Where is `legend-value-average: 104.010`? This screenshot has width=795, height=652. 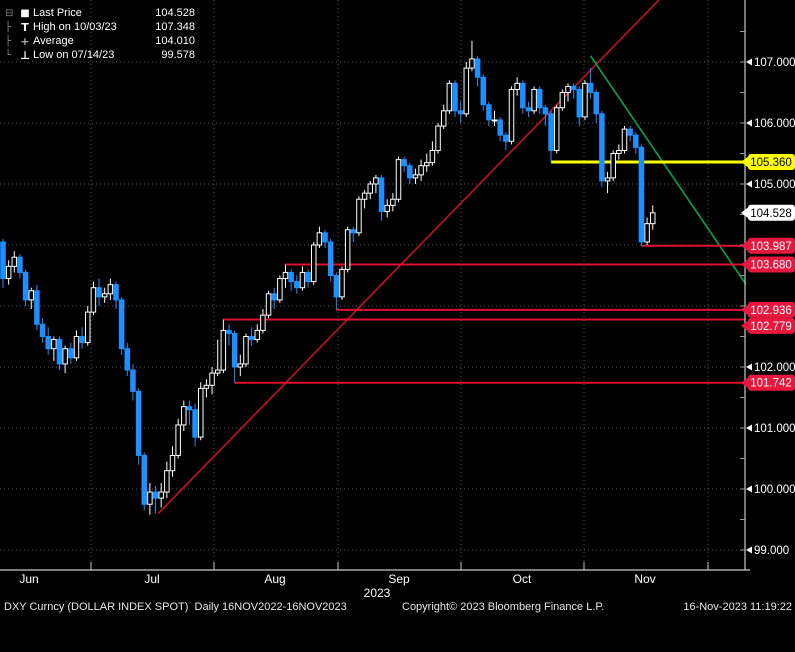 legend-value-average: 104.010 is located at coordinates (175, 41).